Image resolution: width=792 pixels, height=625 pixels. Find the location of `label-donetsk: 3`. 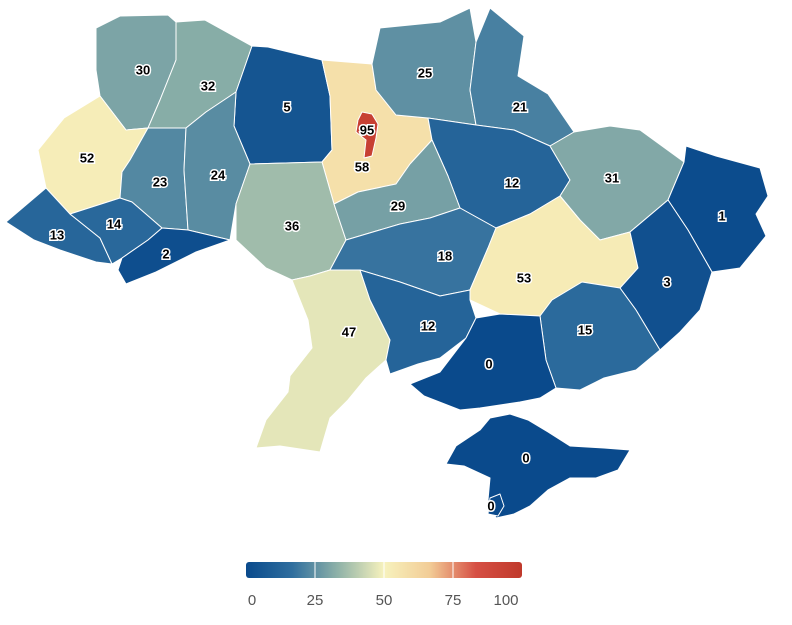

label-donetsk: 3 is located at coordinates (666, 282).